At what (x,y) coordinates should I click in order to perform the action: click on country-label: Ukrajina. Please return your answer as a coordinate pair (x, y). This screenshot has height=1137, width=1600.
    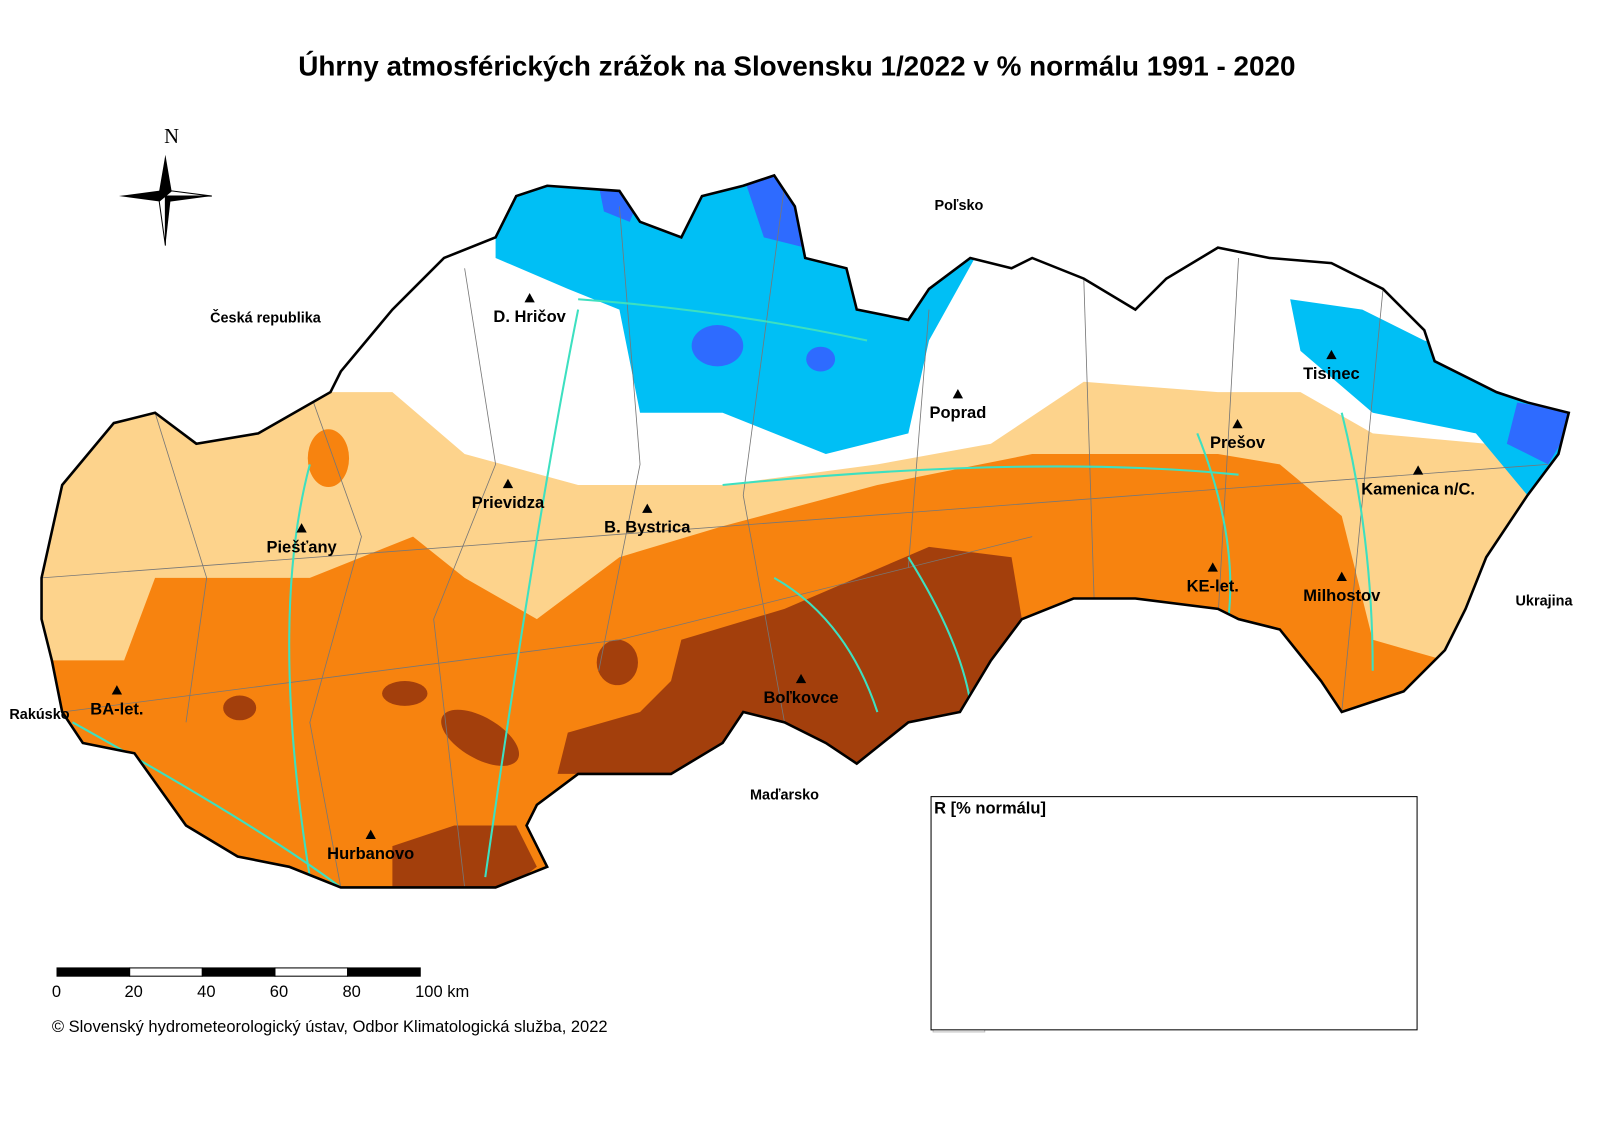
    Looking at the image, I should click on (1545, 601).